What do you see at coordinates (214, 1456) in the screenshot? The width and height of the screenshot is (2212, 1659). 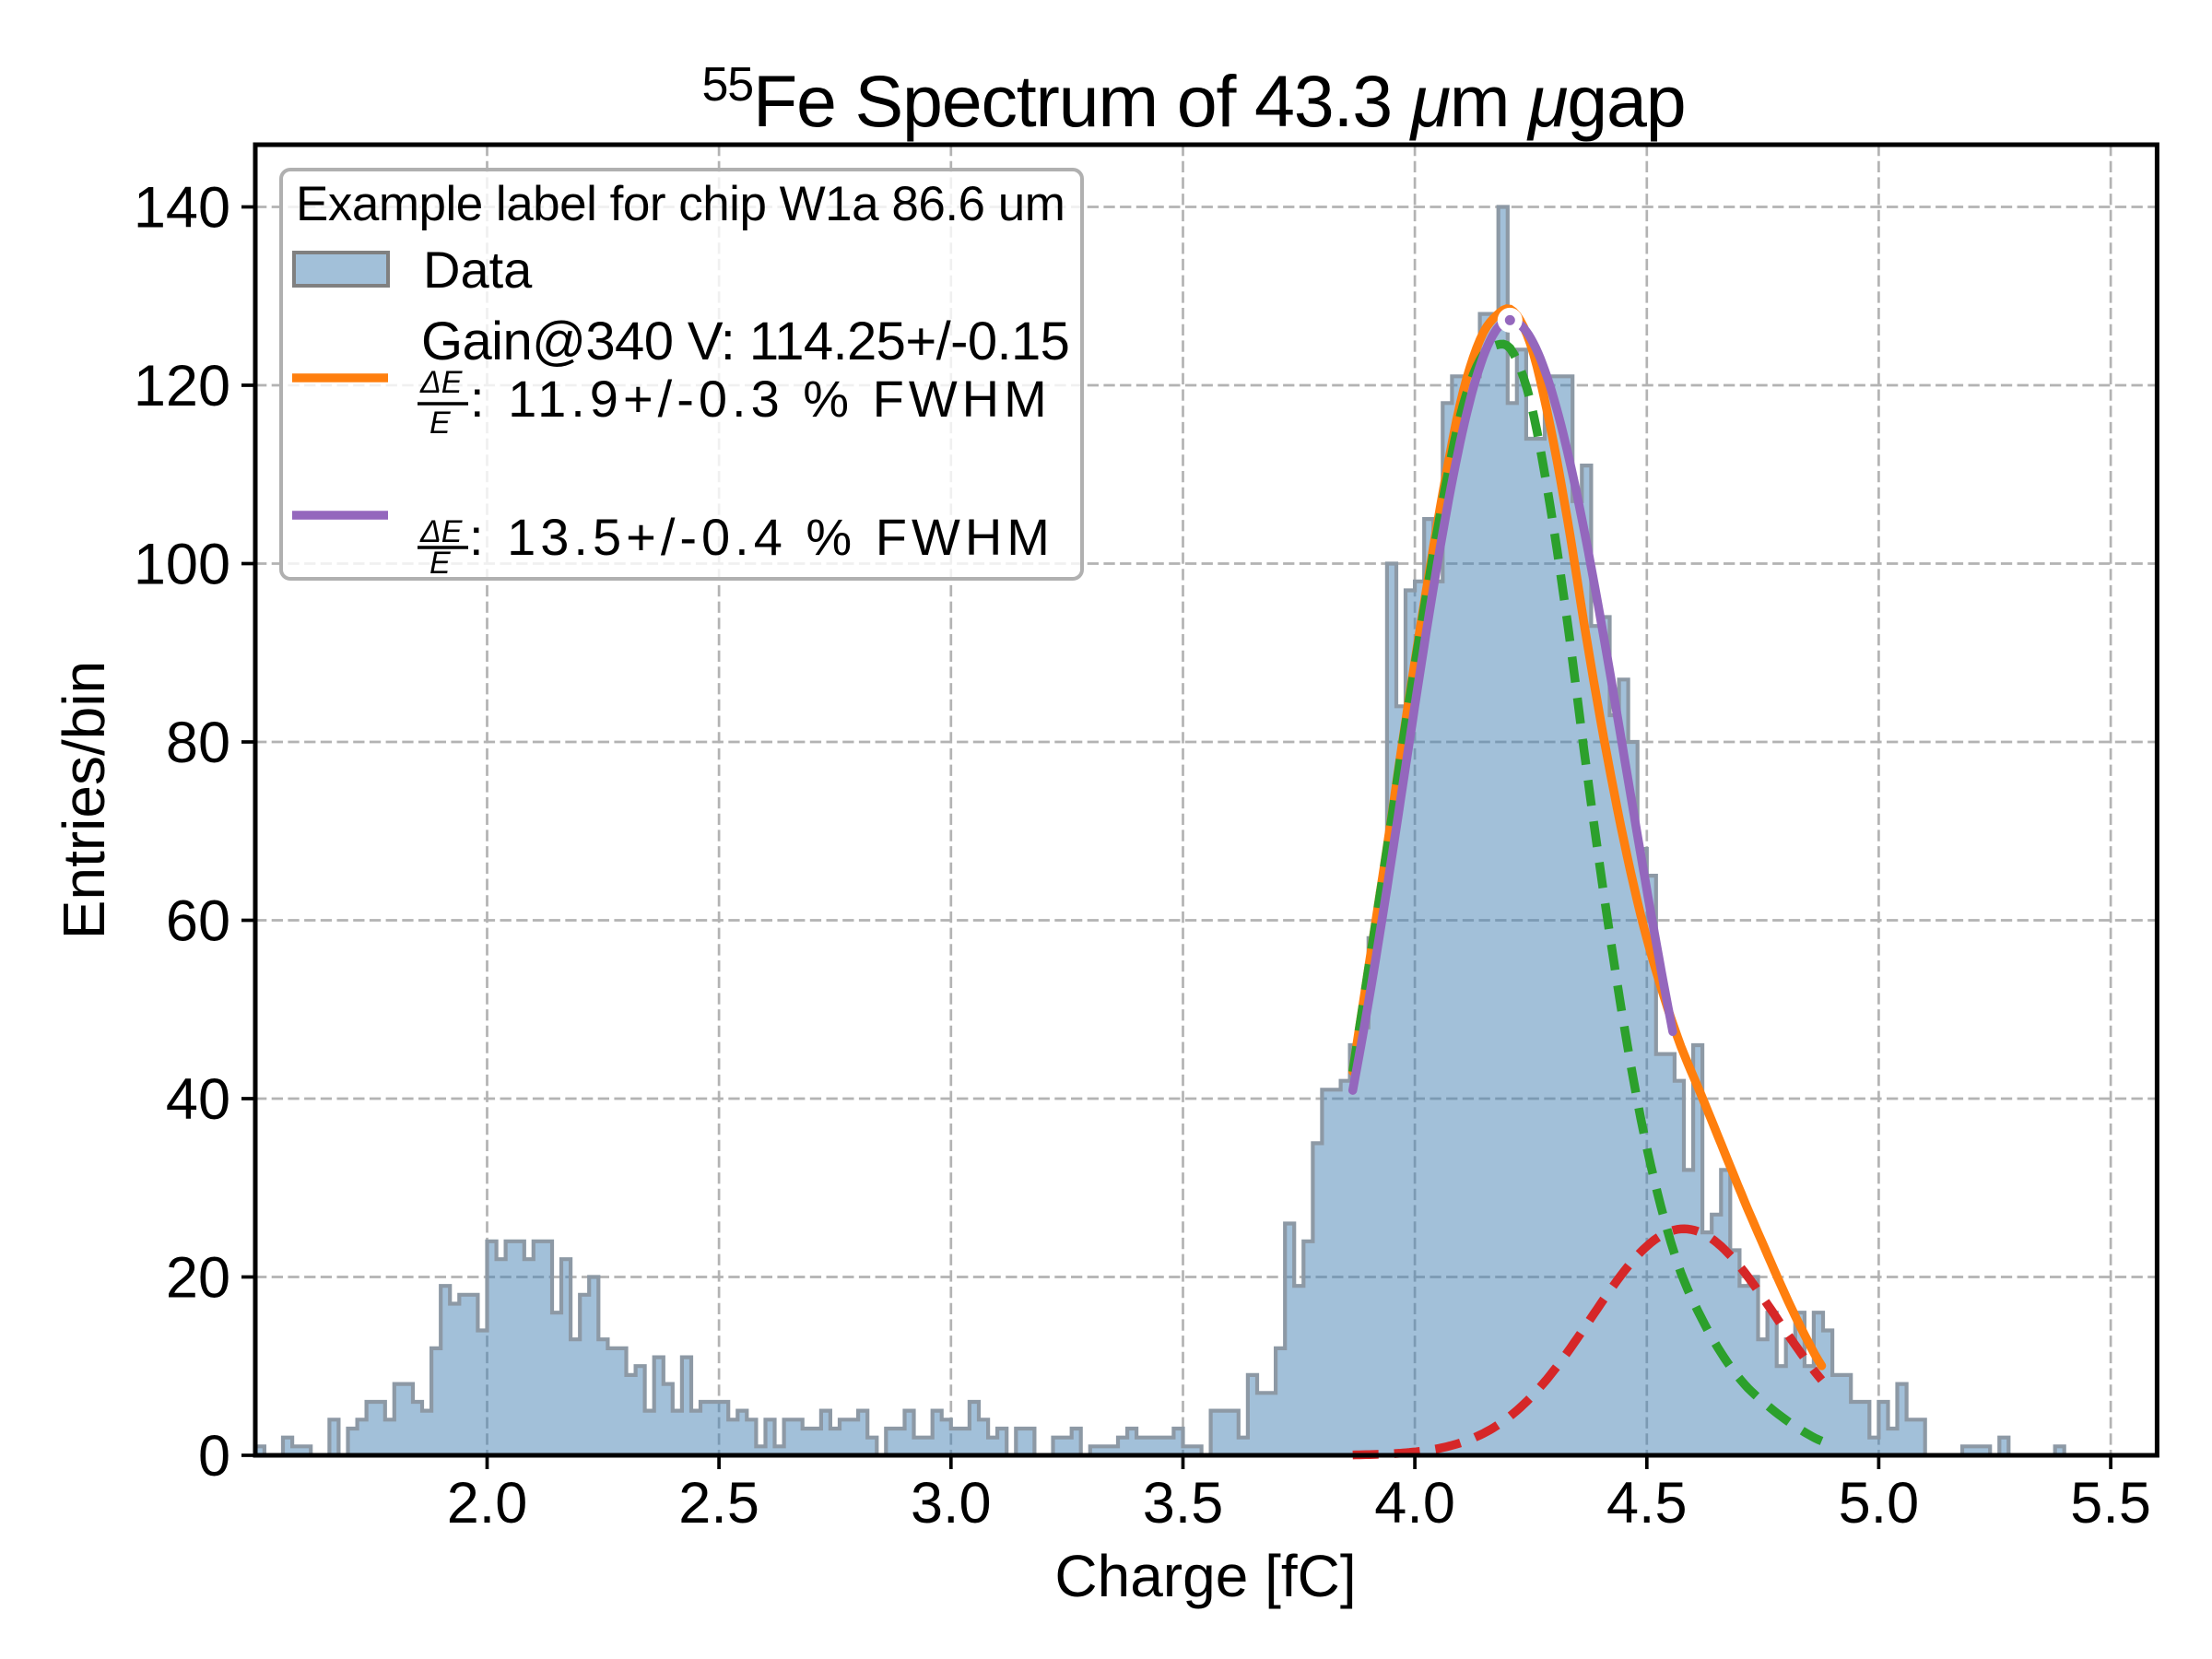 I see `svg-text: 0` at bounding box center [214, 1456].